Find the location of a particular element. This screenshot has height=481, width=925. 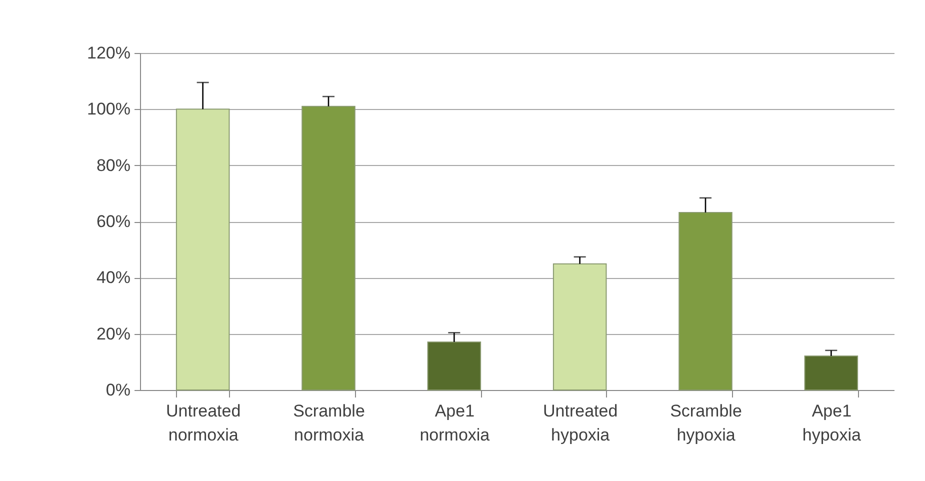

y-tick-label: 40% is located at coordinates (113, 278).